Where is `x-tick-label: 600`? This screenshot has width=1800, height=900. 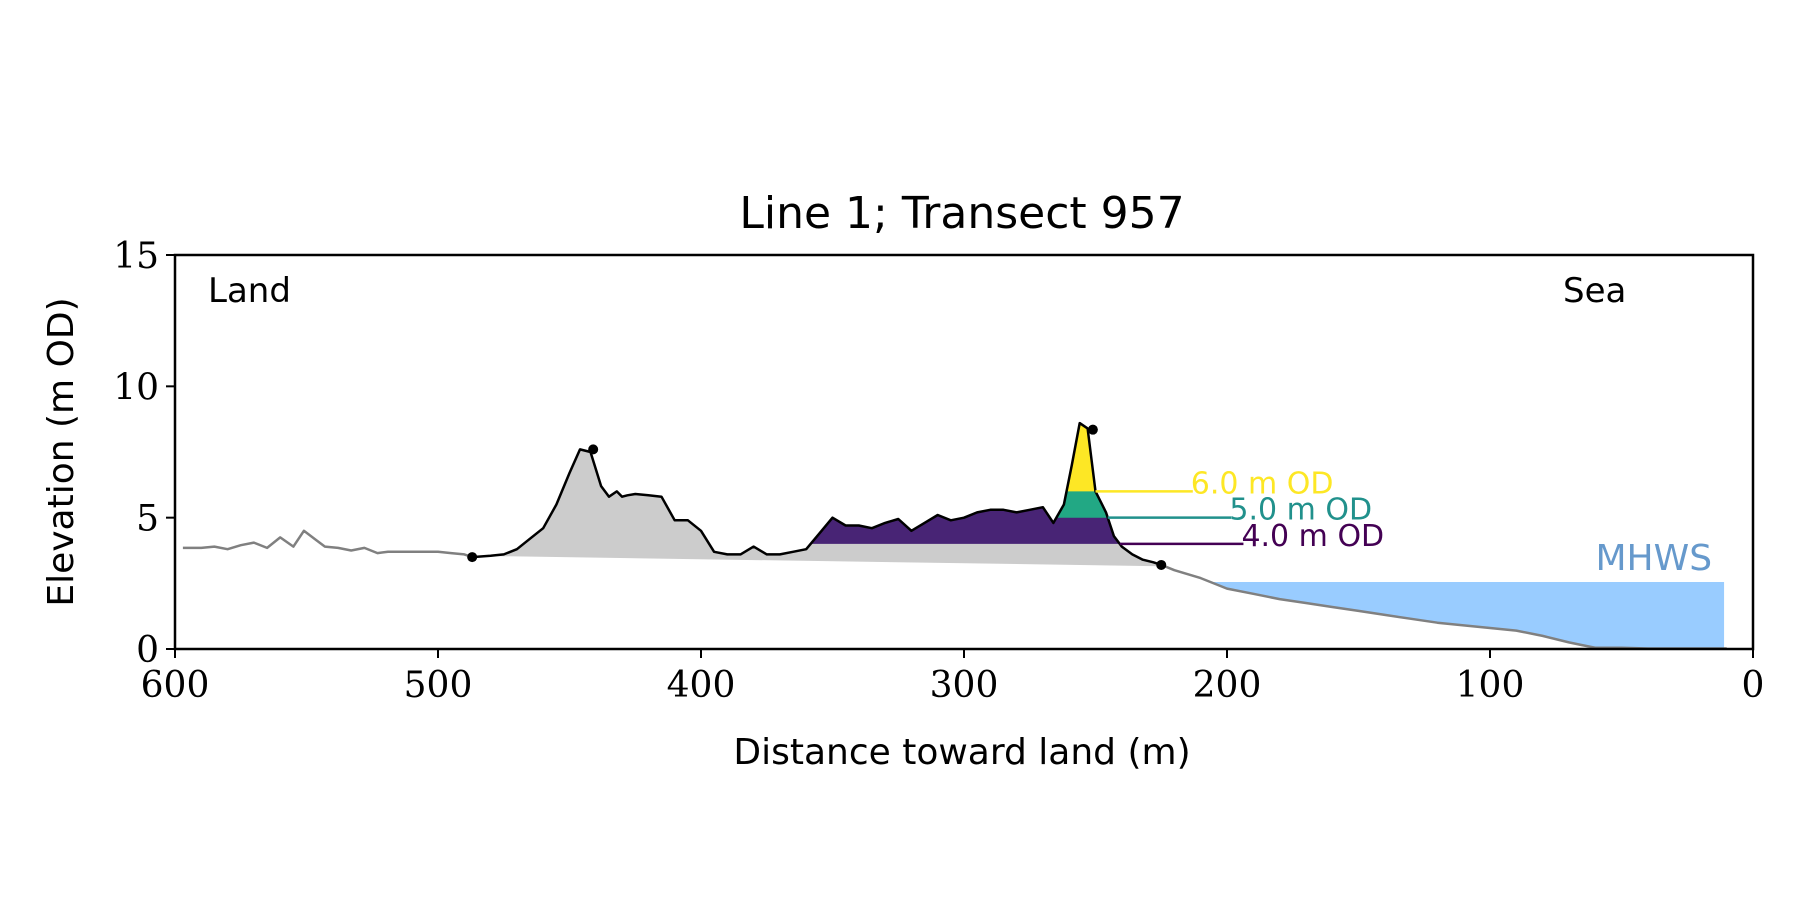
x-tick-label: 600 is located at coordinates (175, 685).